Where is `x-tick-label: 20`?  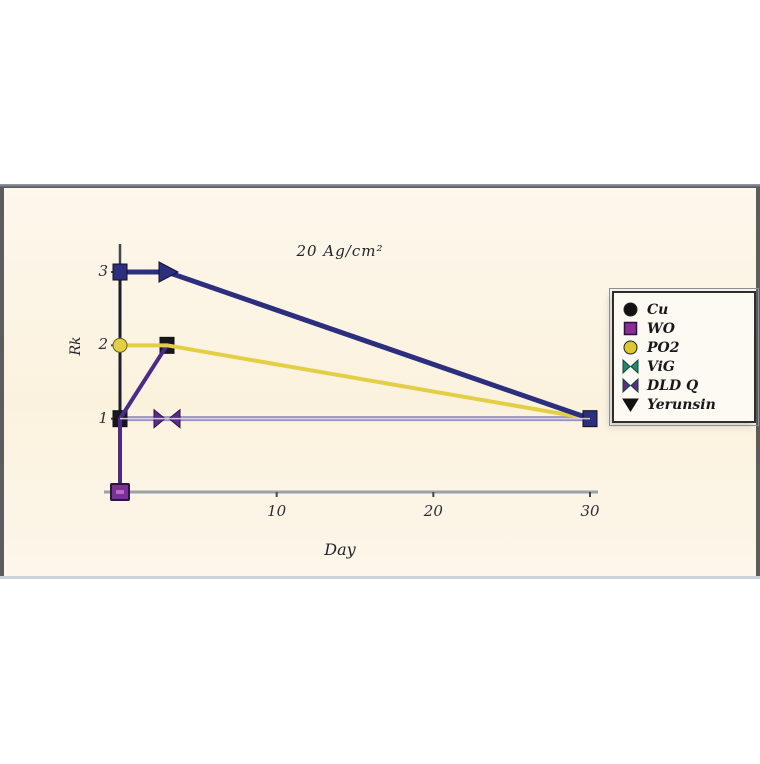 x-tick-label: 20 is located at coordinates (433, 511).